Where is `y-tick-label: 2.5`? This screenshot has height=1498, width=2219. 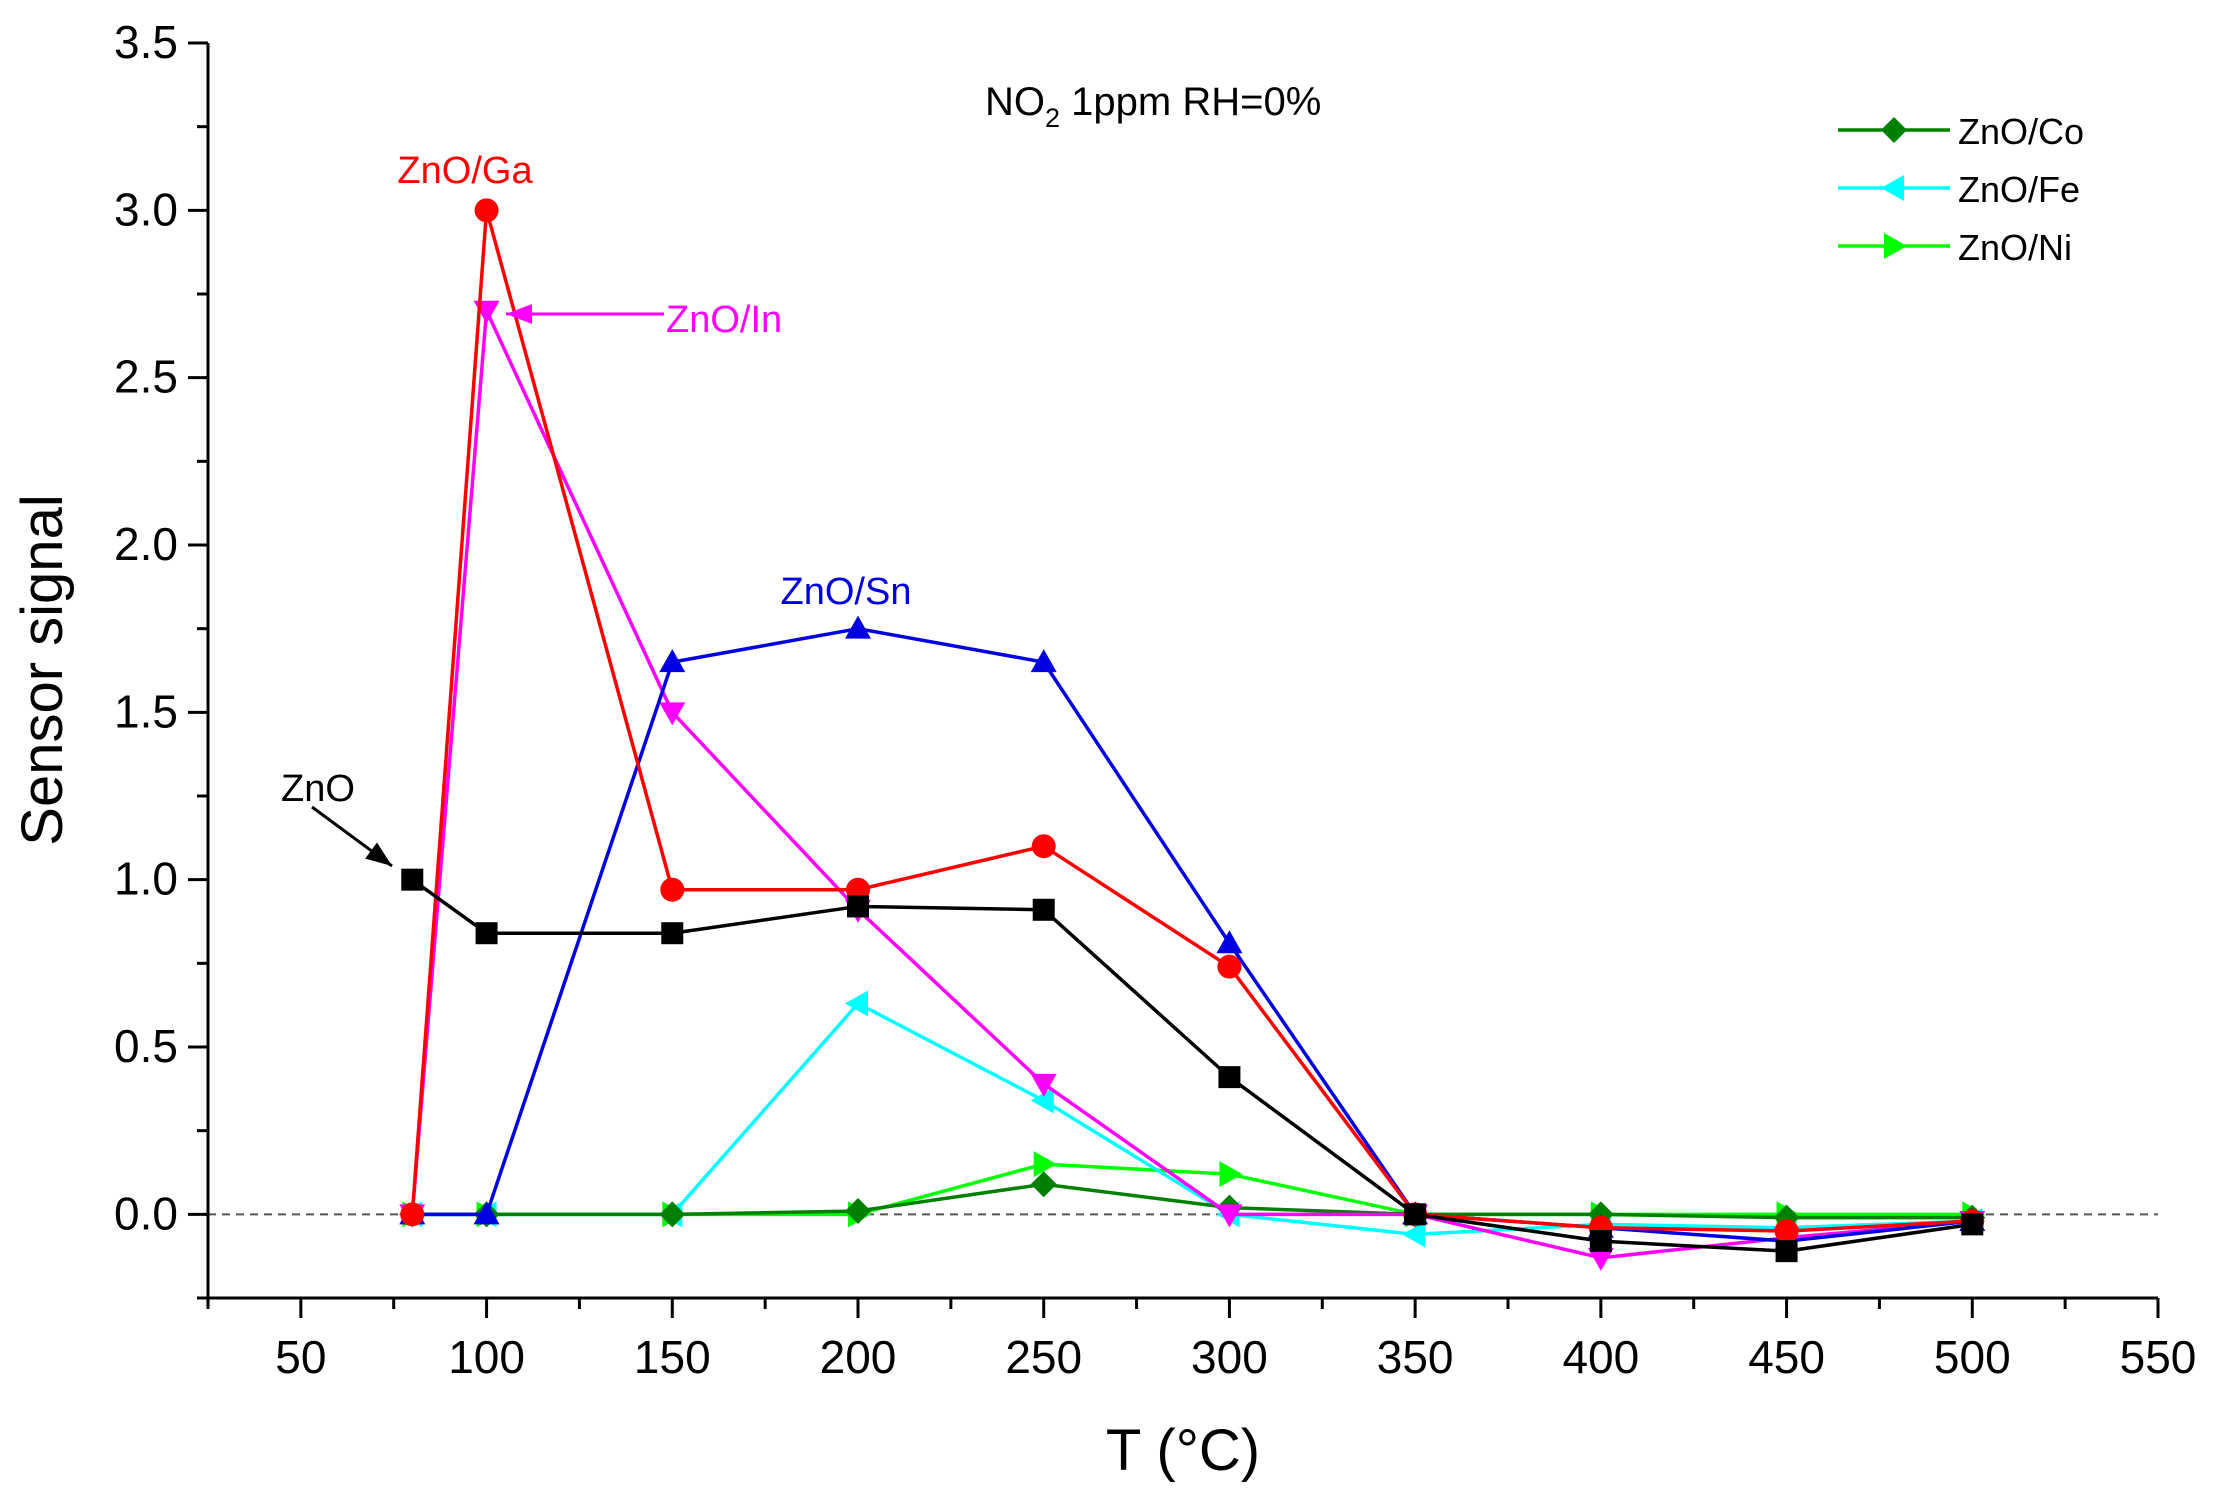 y-tick-label: 2.5 is located at coordinates (146, 377).